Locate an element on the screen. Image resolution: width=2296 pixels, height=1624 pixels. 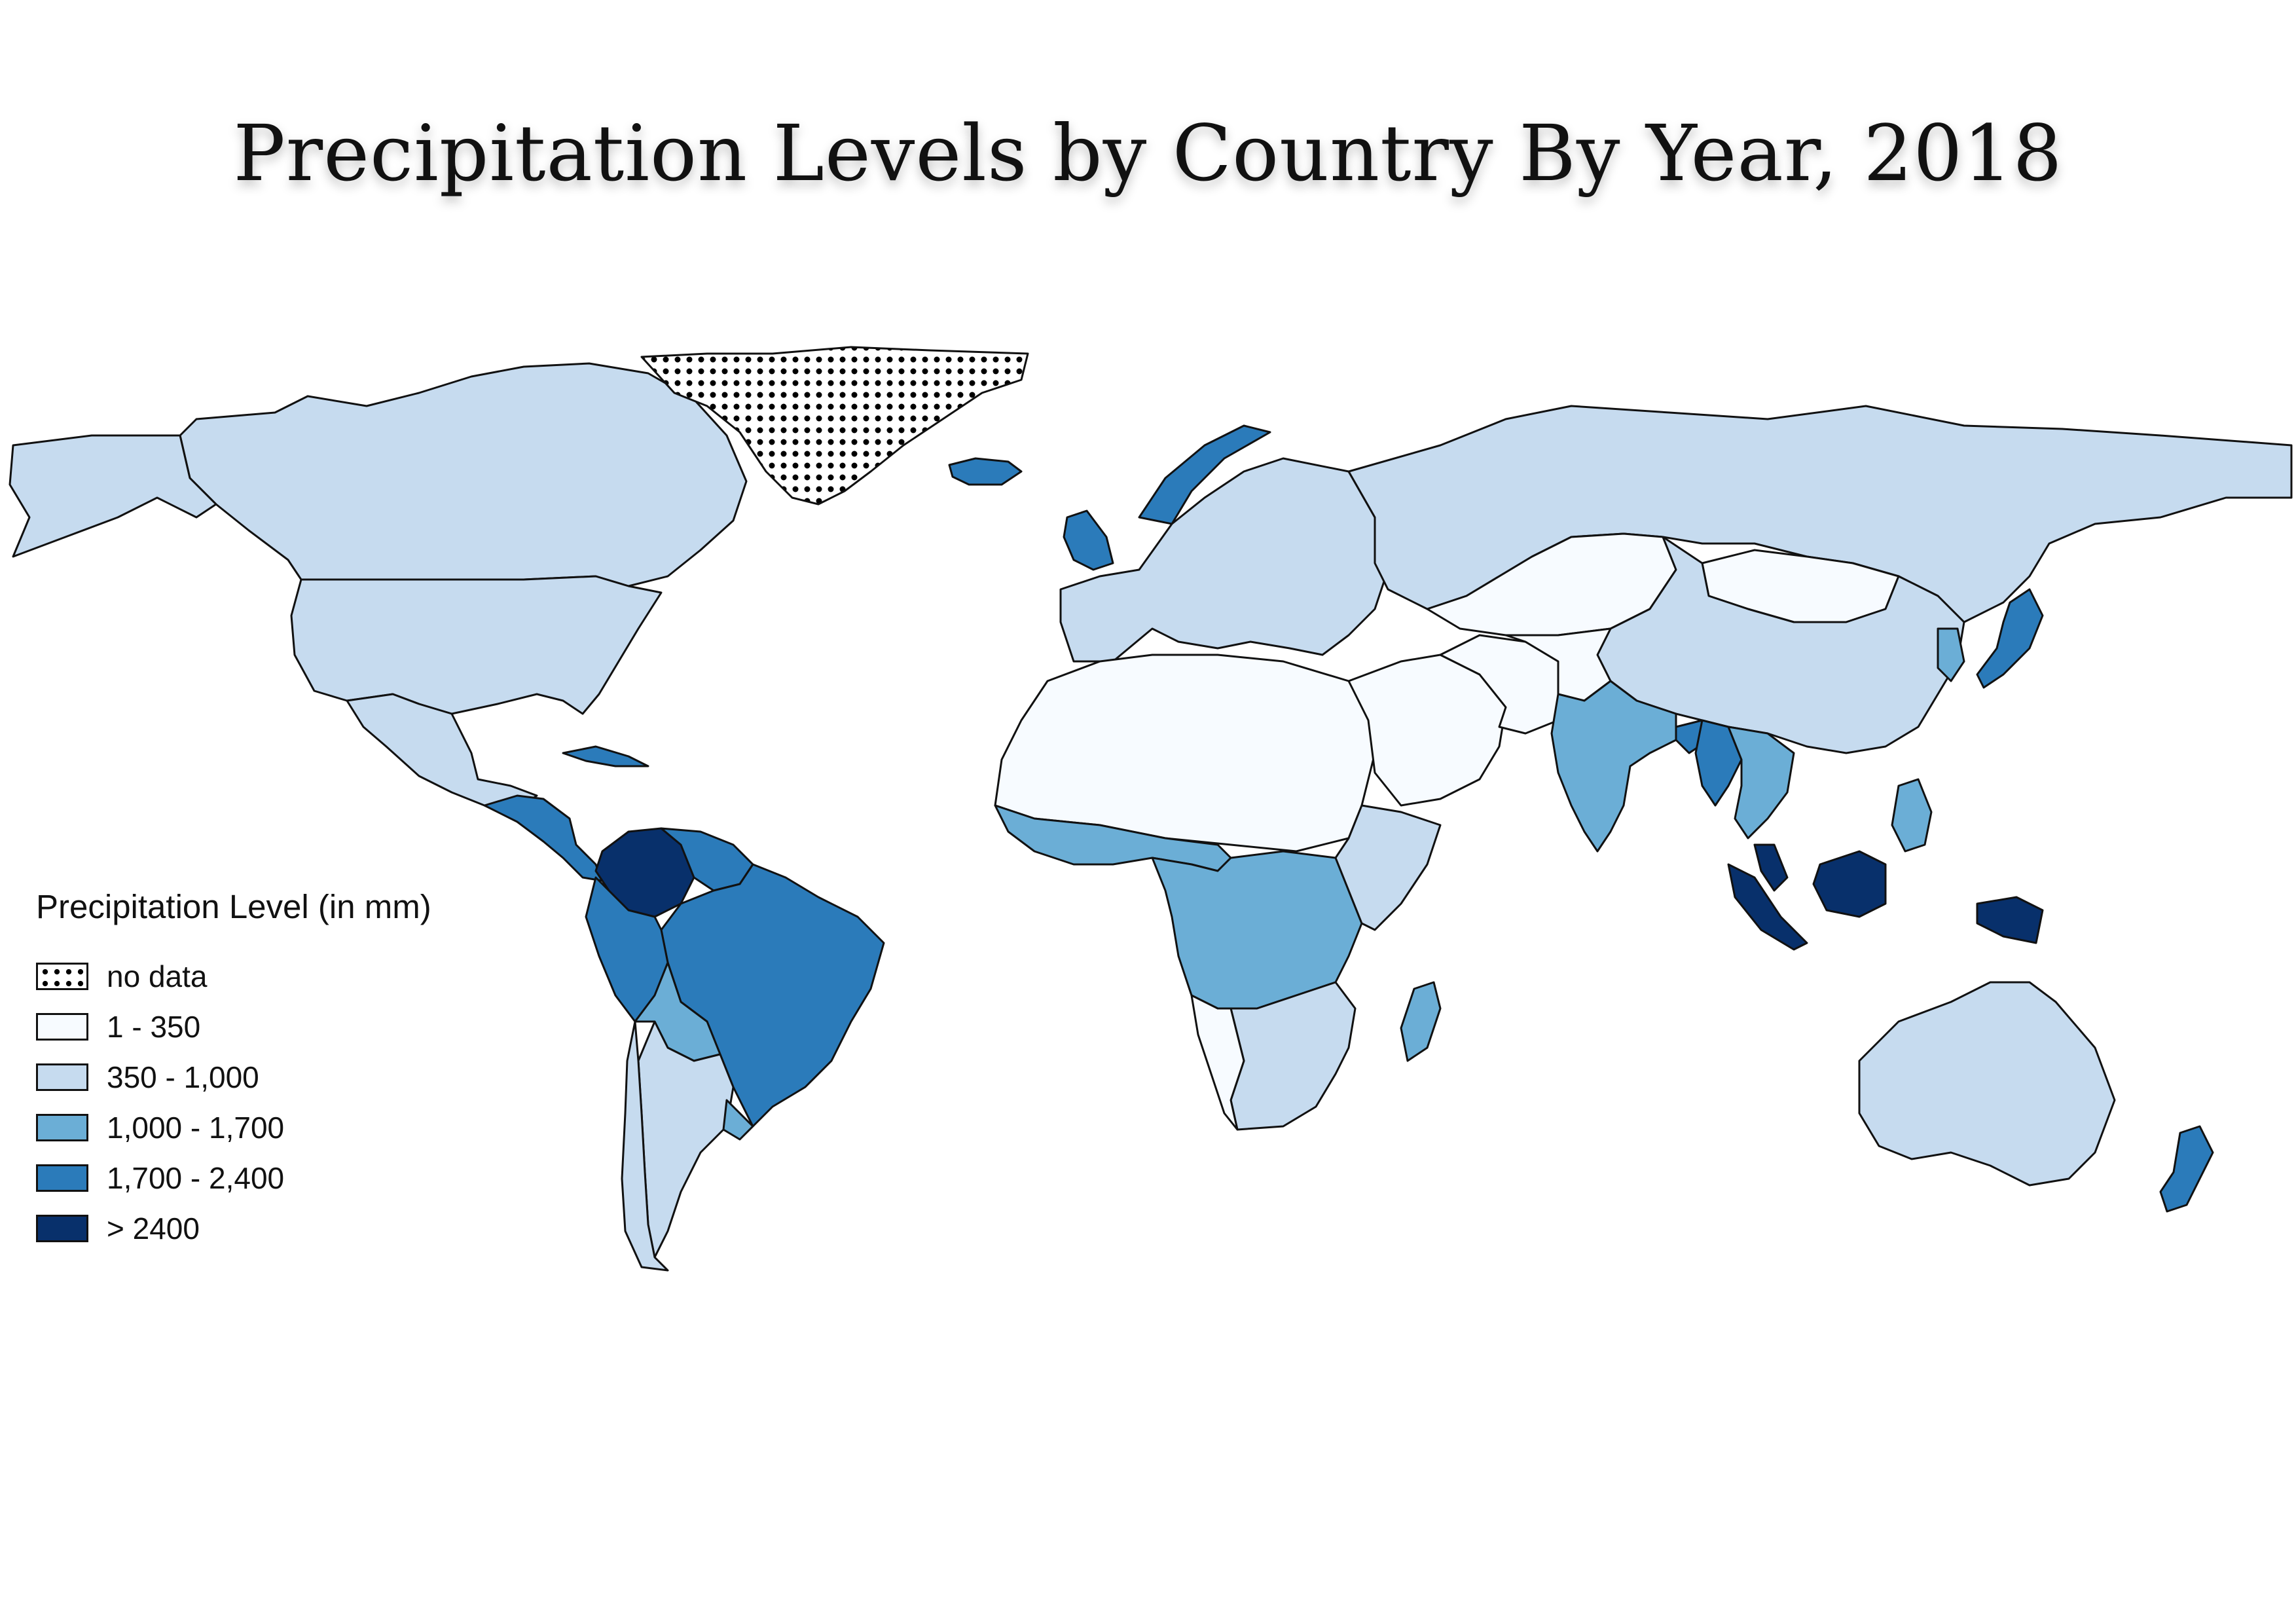
legend-label: no data is located at coordinates (157, 976).